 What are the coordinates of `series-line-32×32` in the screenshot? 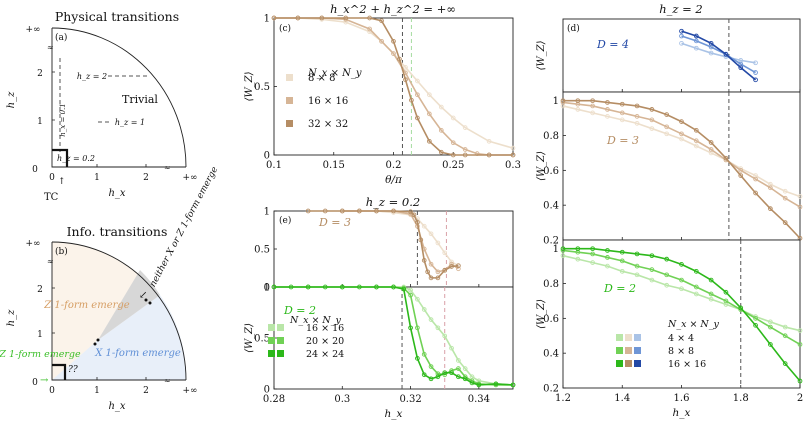 It's located at (393, 86).